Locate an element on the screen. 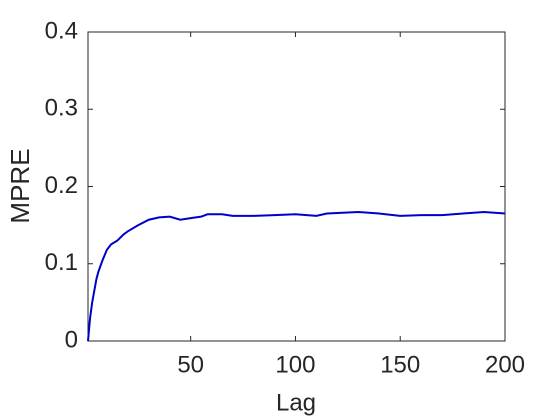 This screenshot has height=420, width=560. y-axis-label: MPRE is located at coordinates (20, 185).